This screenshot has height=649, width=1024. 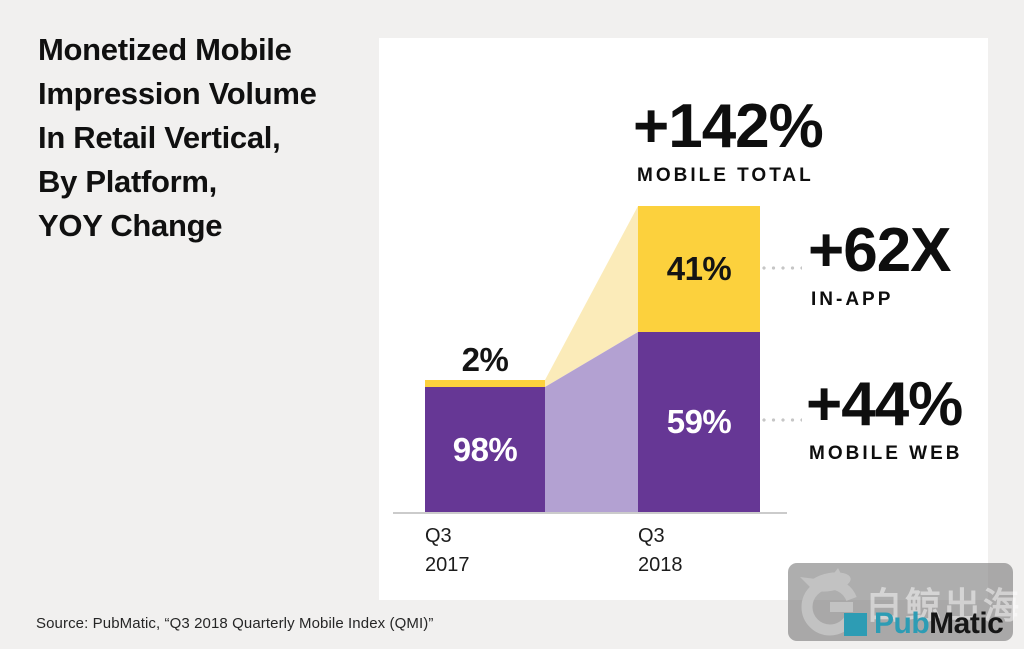 What do you see at coordinates (447, 565) in the screenshot?
I see `x-tick-year: 2017` at bounding box center [447, 565].